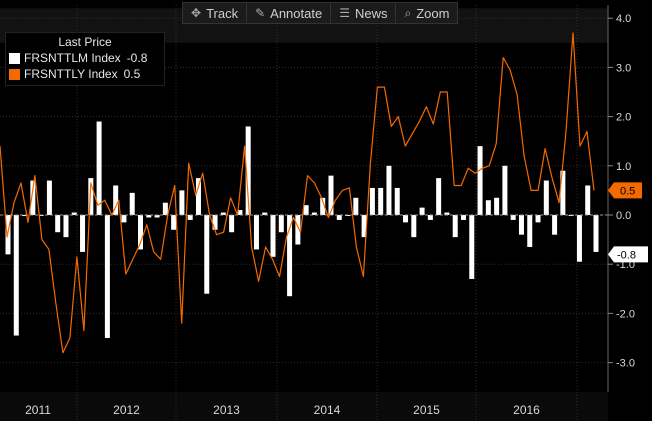 The height and width of the screenshot is (421, 652). I want to click on legend-item-frsnttlm: FRSNTTLM Index -0.8, so click(85, 58).